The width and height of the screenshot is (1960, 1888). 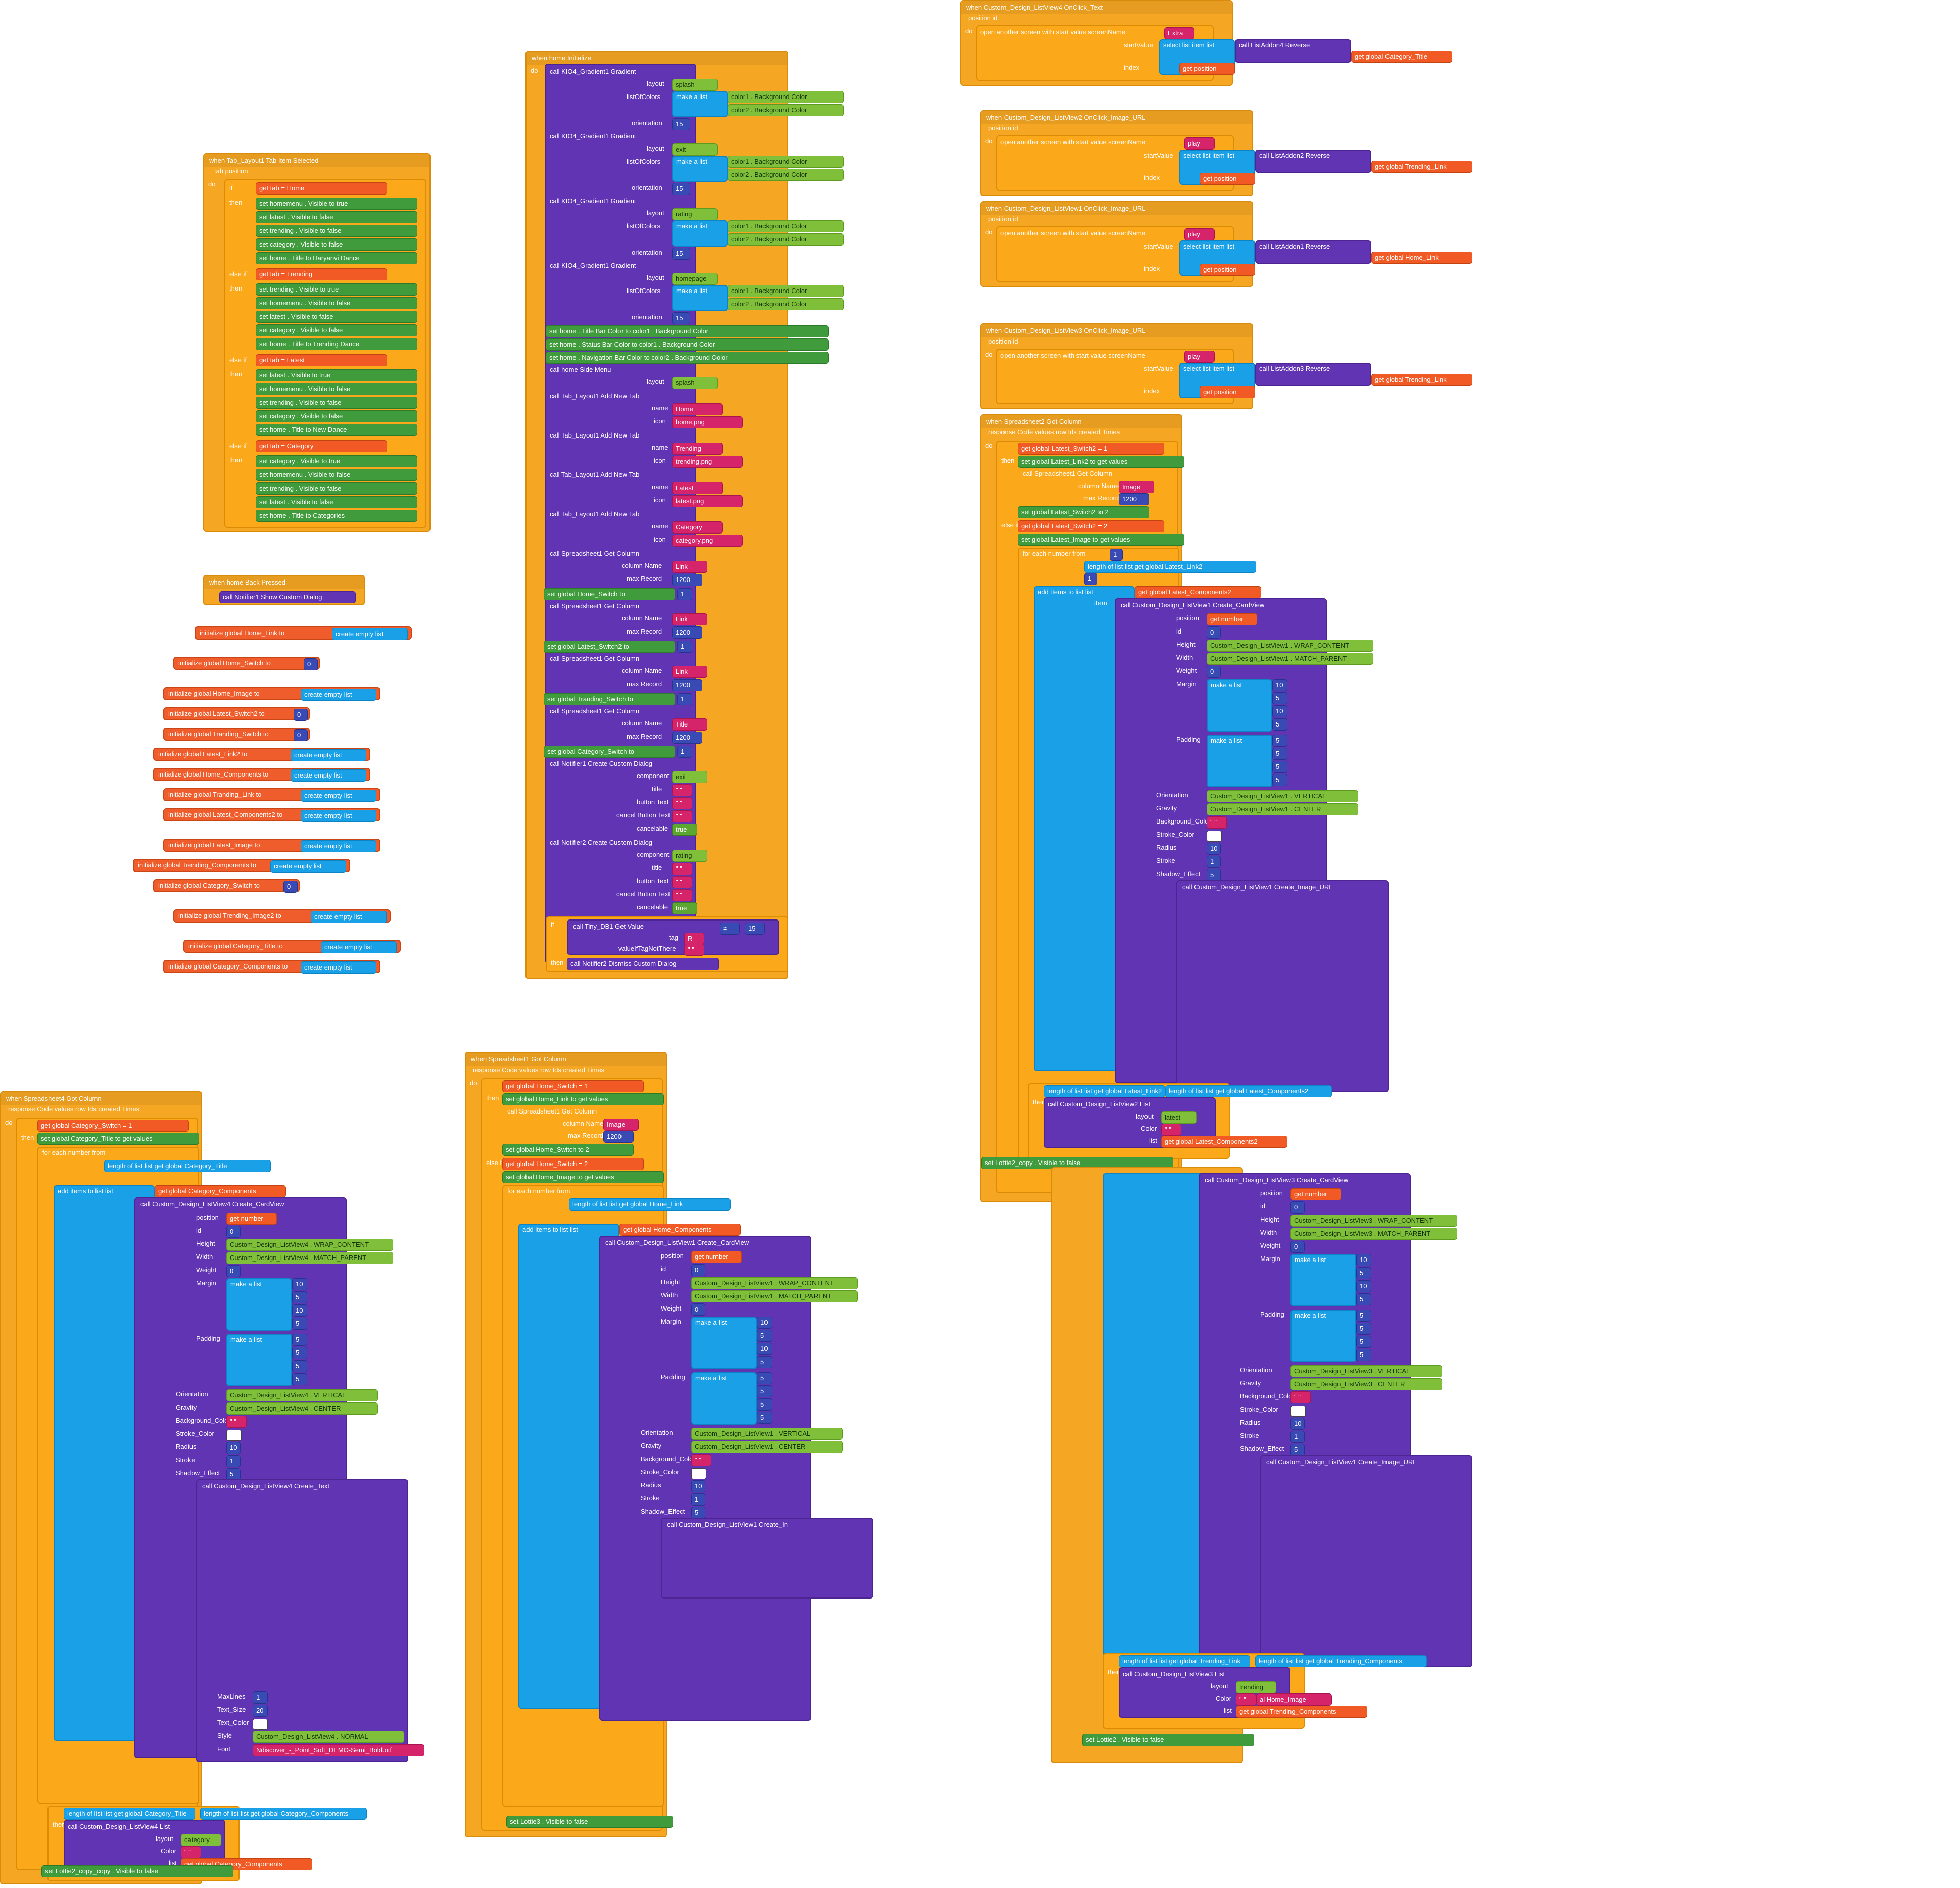 What do you see at coordinates (707, 501) in the screenshot?
I see `tab-icon: latest.png` at bounding box center [707, 501].